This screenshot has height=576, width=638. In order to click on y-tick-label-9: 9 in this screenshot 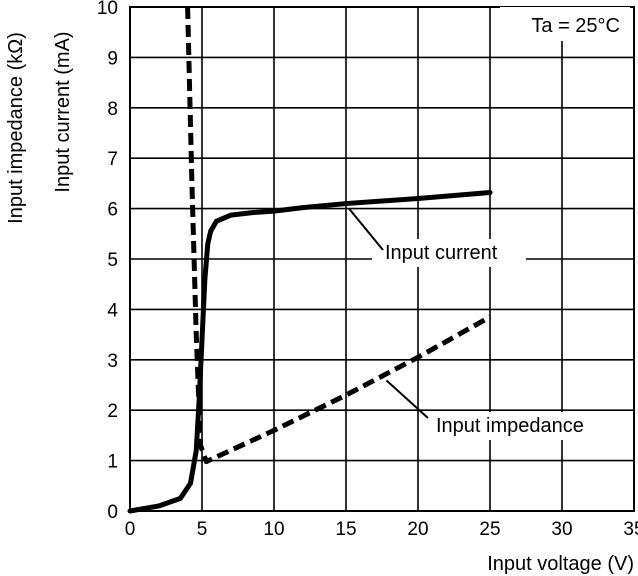, I will do `click(112, 58)`.